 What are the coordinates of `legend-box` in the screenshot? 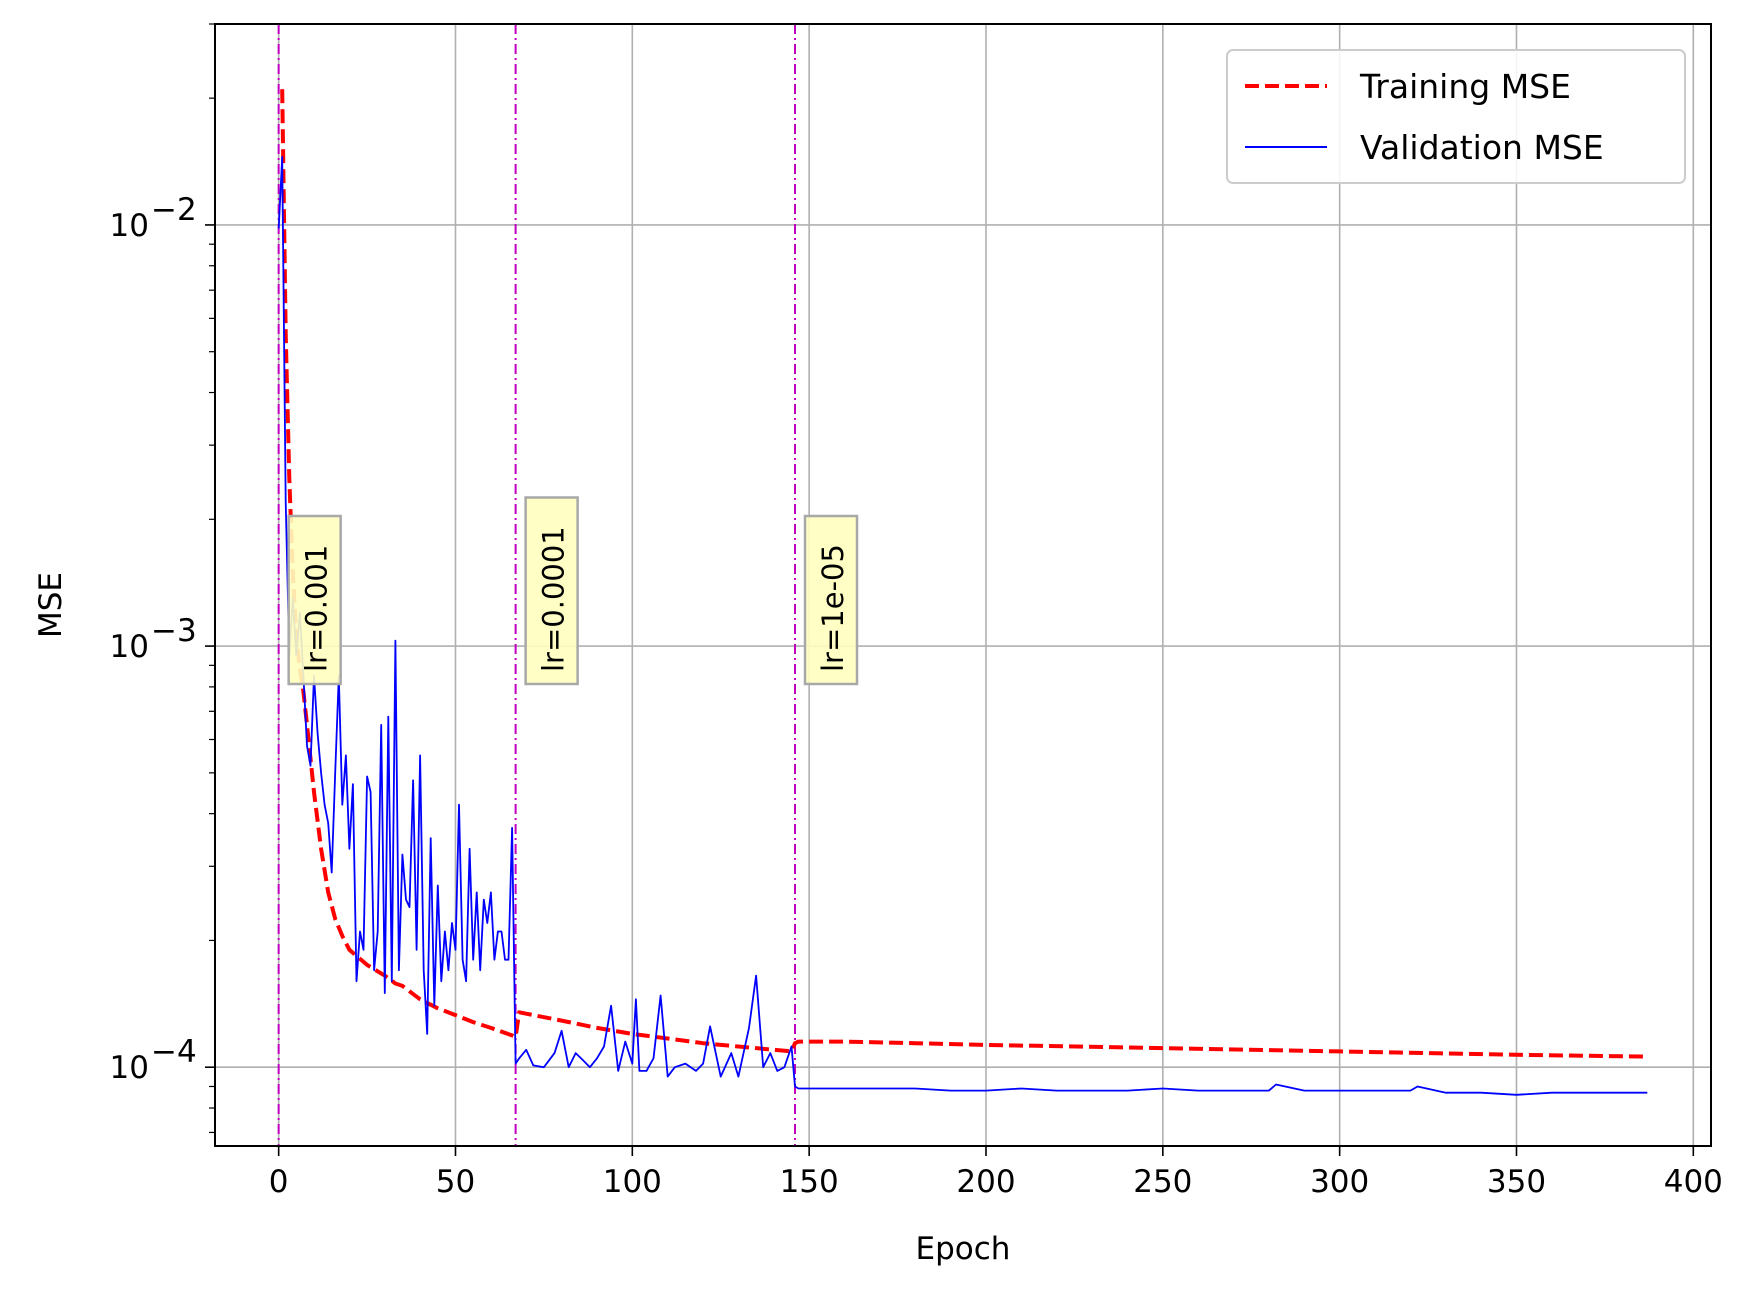 It's located at (1456, 116).